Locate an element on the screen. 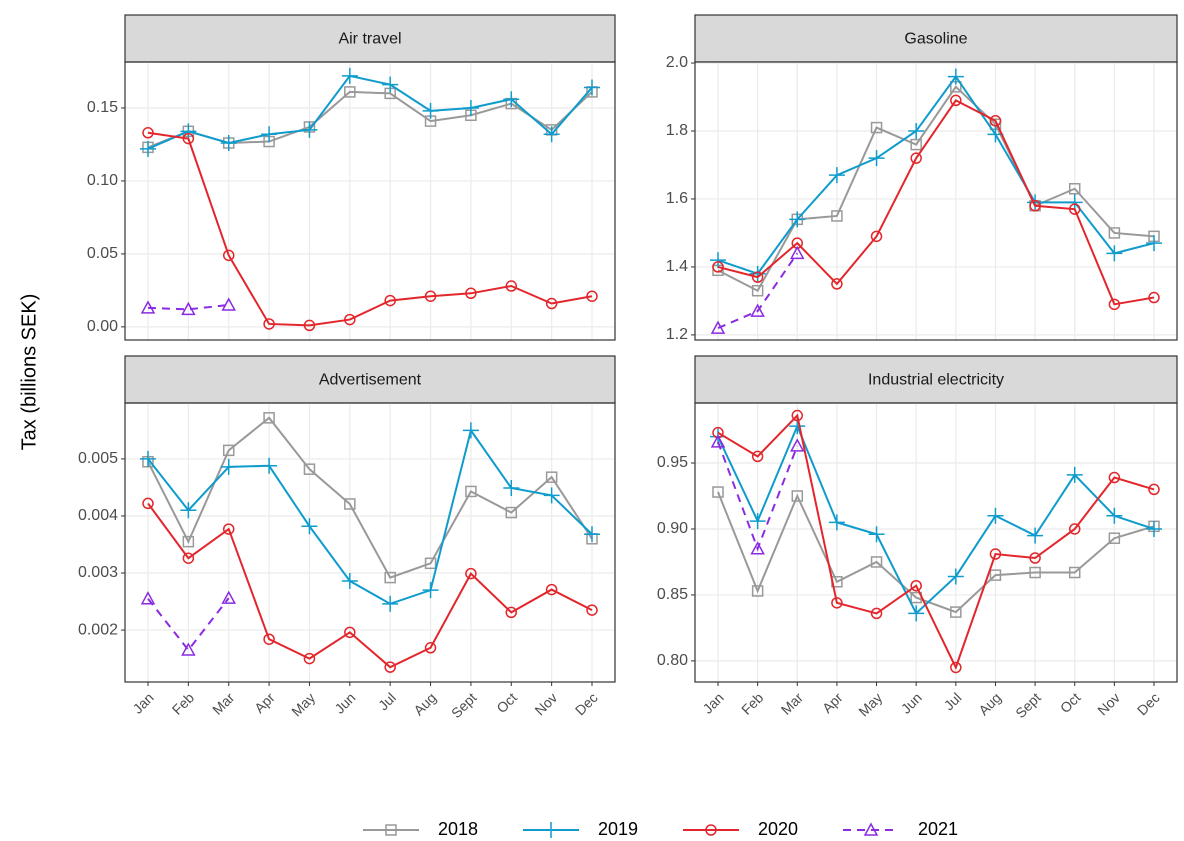  x-tick-label: Apr is located at coordinates (264, 702).